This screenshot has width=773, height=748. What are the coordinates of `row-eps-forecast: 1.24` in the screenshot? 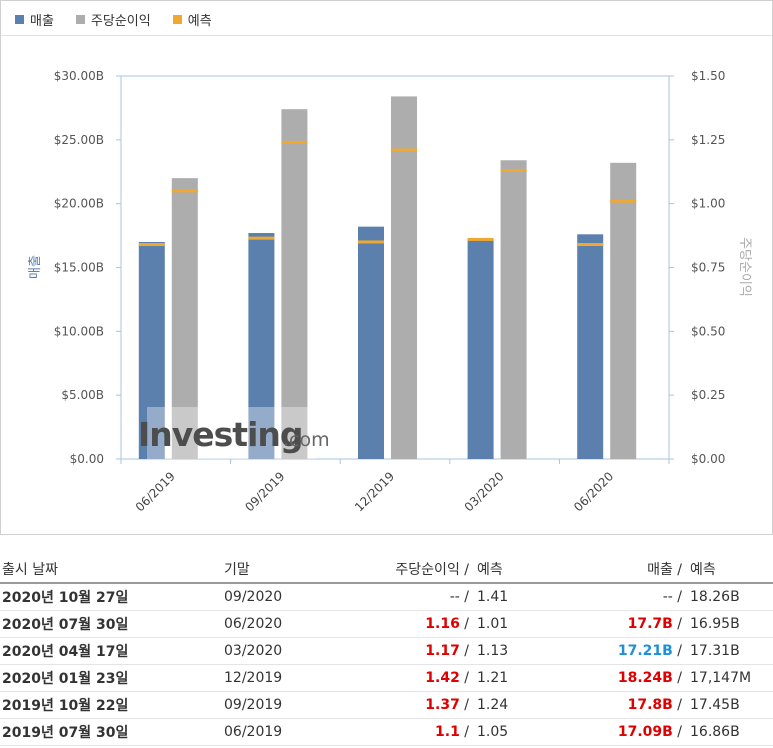 It's located at (520, 705).